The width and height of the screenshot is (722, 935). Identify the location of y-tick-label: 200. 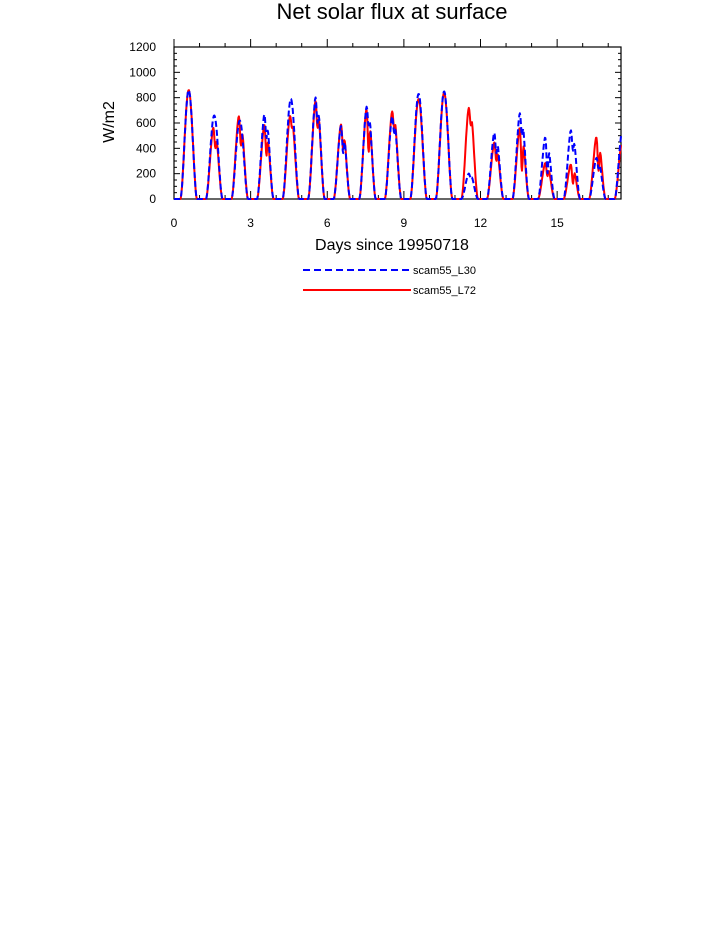
(146, 174).